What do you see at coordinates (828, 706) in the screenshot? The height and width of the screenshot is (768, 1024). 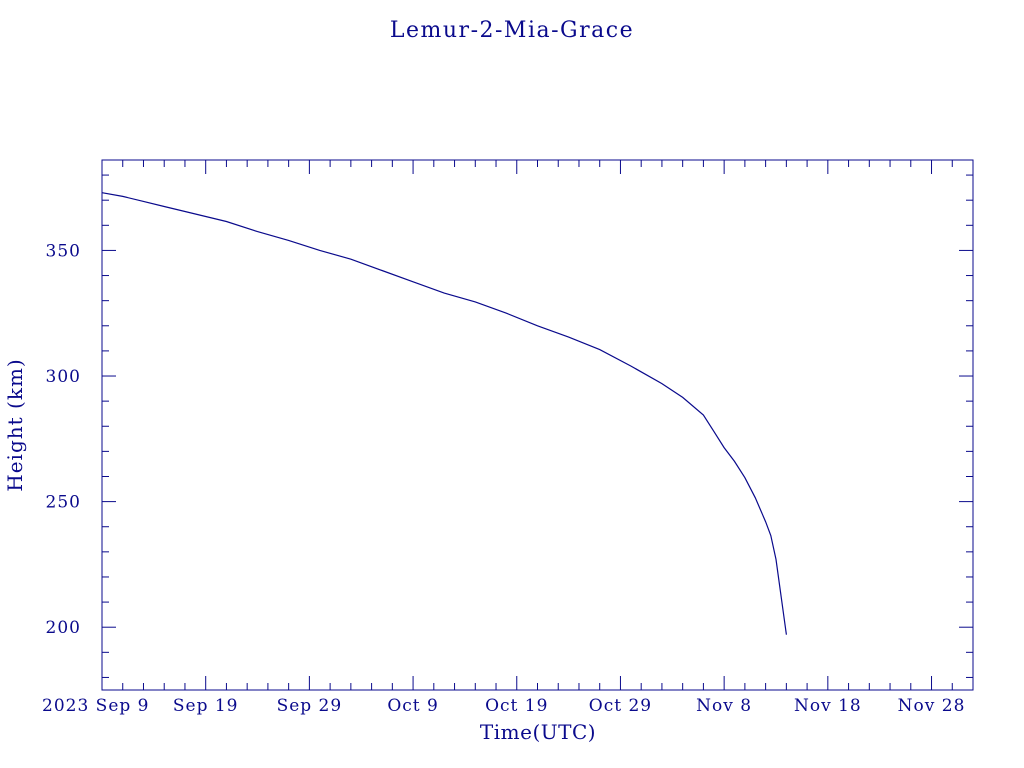 I see `x-tick-label: Nov 18` at bounding box center [828, 706].